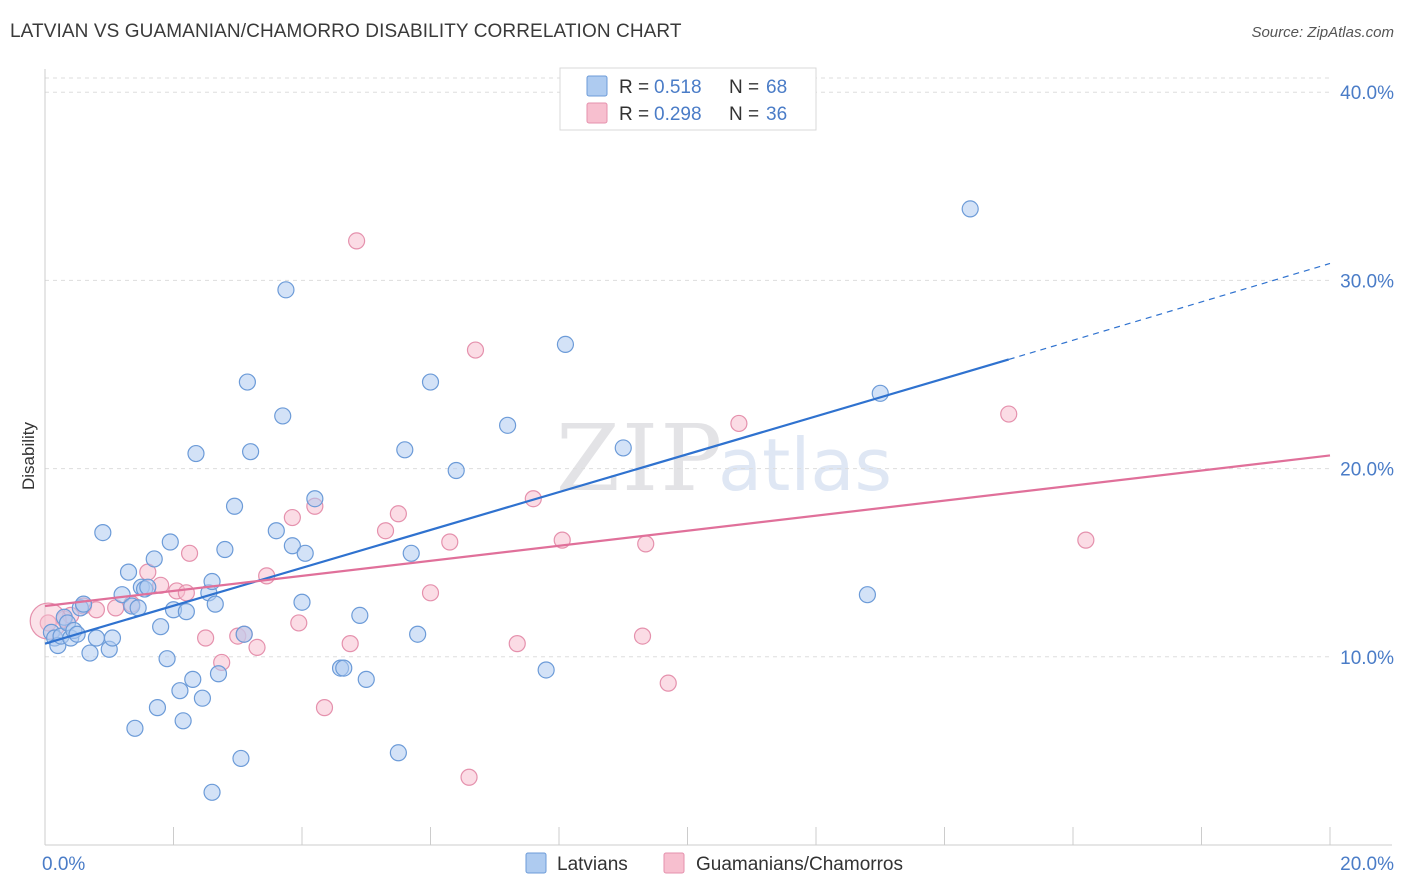 Image resolution: width=1406 pixels, height=892 pixels. What do you see at coordinates (1367, 658) in the screenshot?
I see `y-tick-label-0: 10.0%` at bounding box center [1367, 658].